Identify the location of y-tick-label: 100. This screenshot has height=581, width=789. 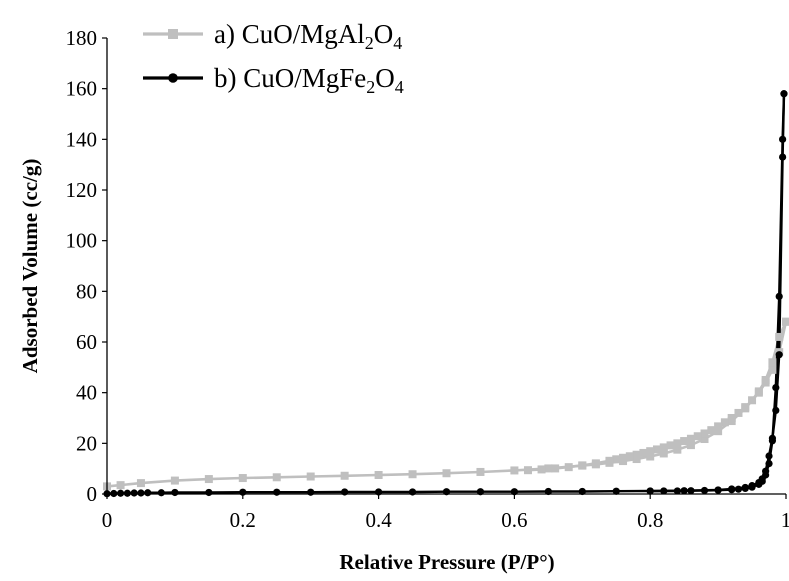
(82, 241).